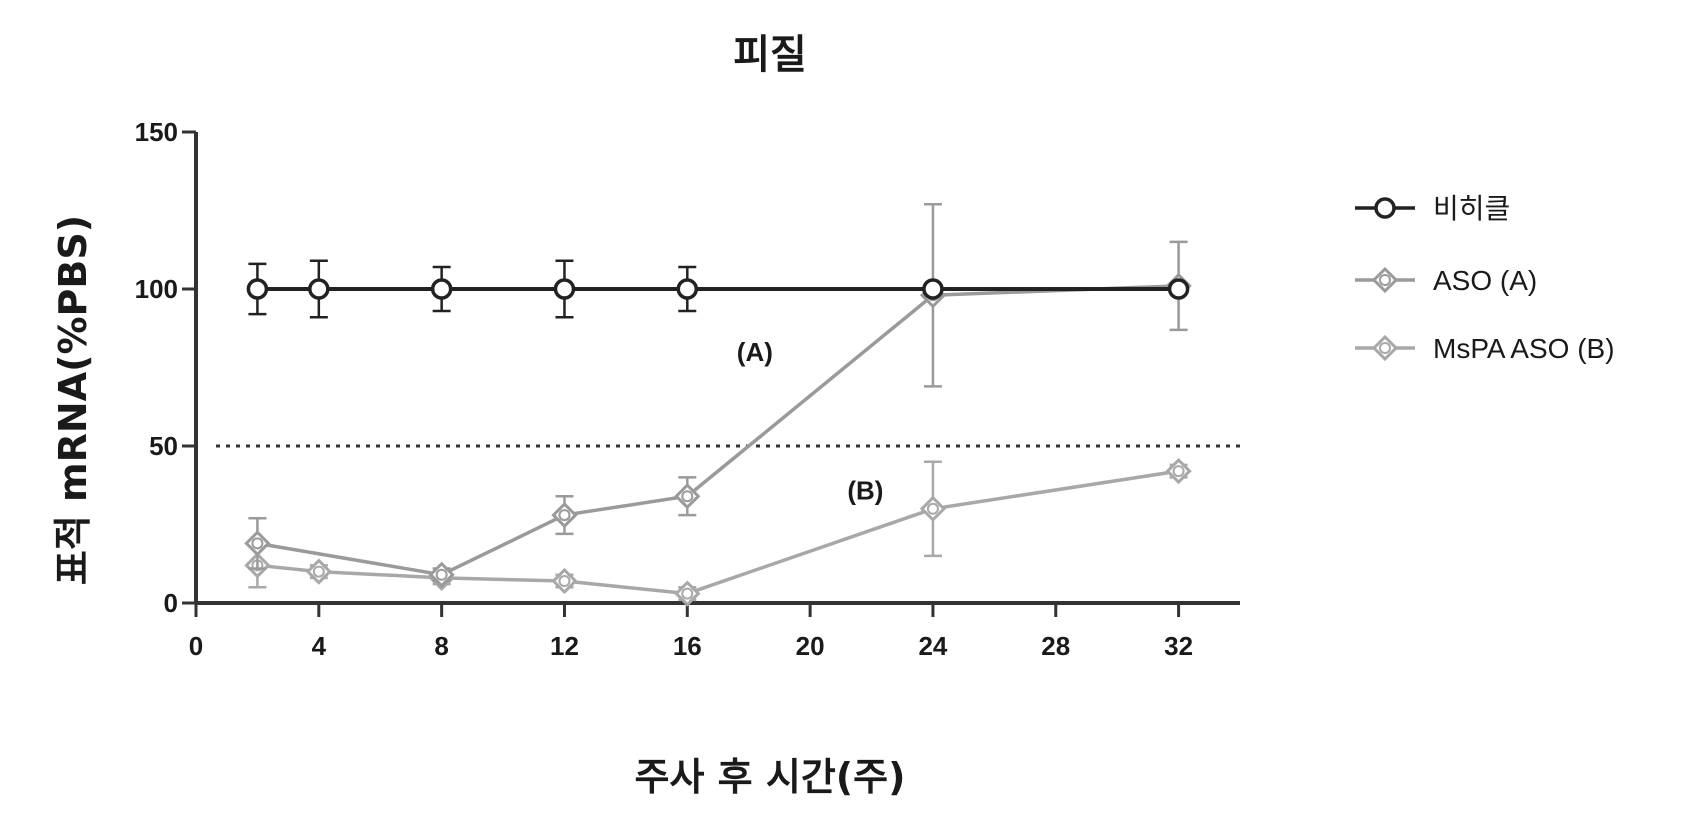 The height and width of the screenshot is (835, 1682). What do you see at coordinates (1178, 646) in the screenshot?
I see `x-tick-label: 32` at bounding box center [1178, 646].